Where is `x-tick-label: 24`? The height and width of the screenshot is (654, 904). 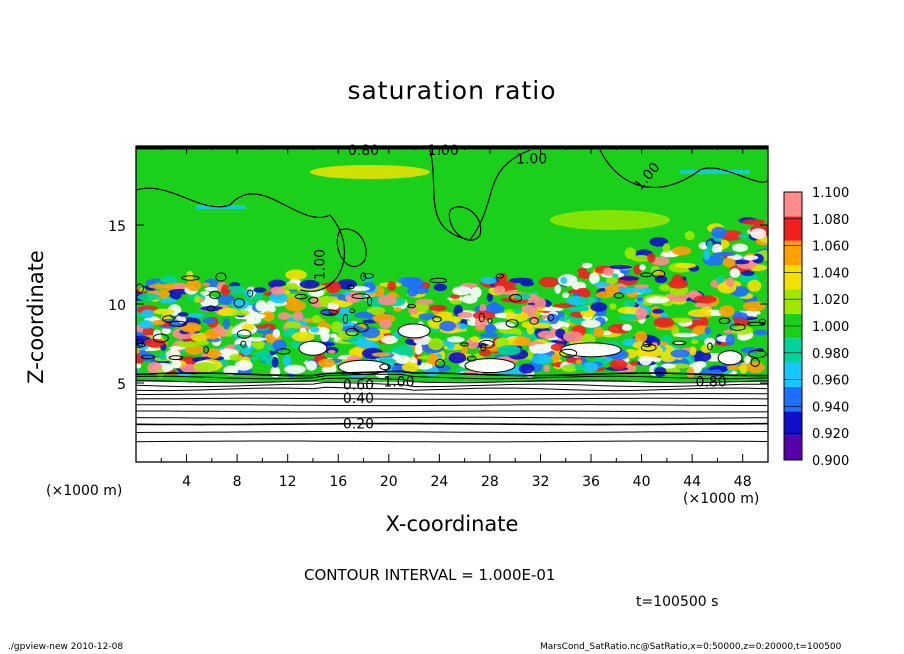
x-tick-label: 24 is located at coordinates (439, 482).